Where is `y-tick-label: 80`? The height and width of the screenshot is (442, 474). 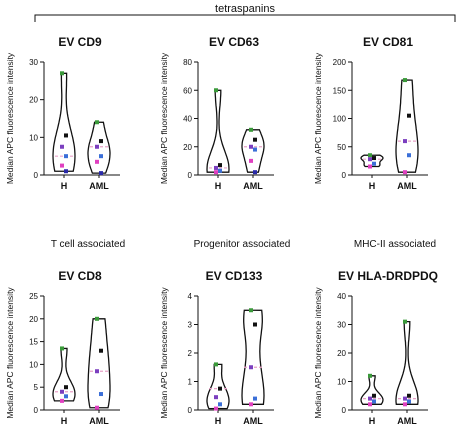
y-tick-label: 80 is located at coordinates (187, 62).